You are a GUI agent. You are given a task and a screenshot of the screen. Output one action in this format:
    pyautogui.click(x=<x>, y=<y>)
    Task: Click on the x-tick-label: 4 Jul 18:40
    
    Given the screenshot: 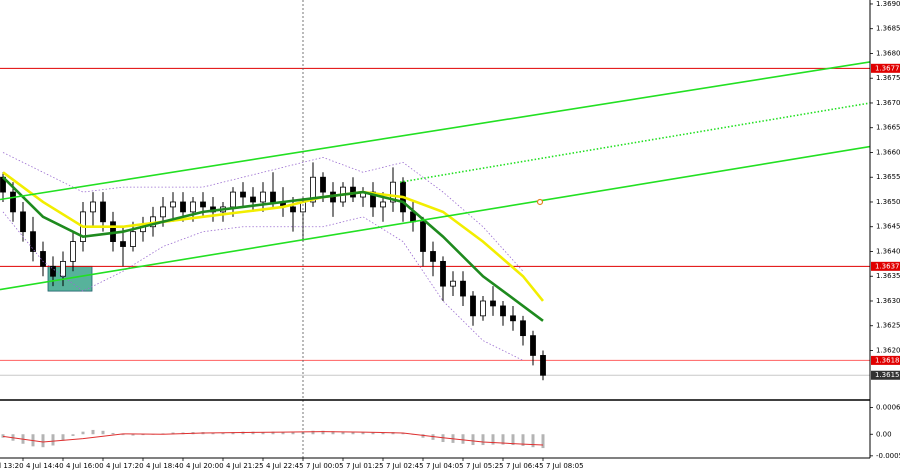 What is the action you would take?
    pyautogui.click(x=165, y=466)
    